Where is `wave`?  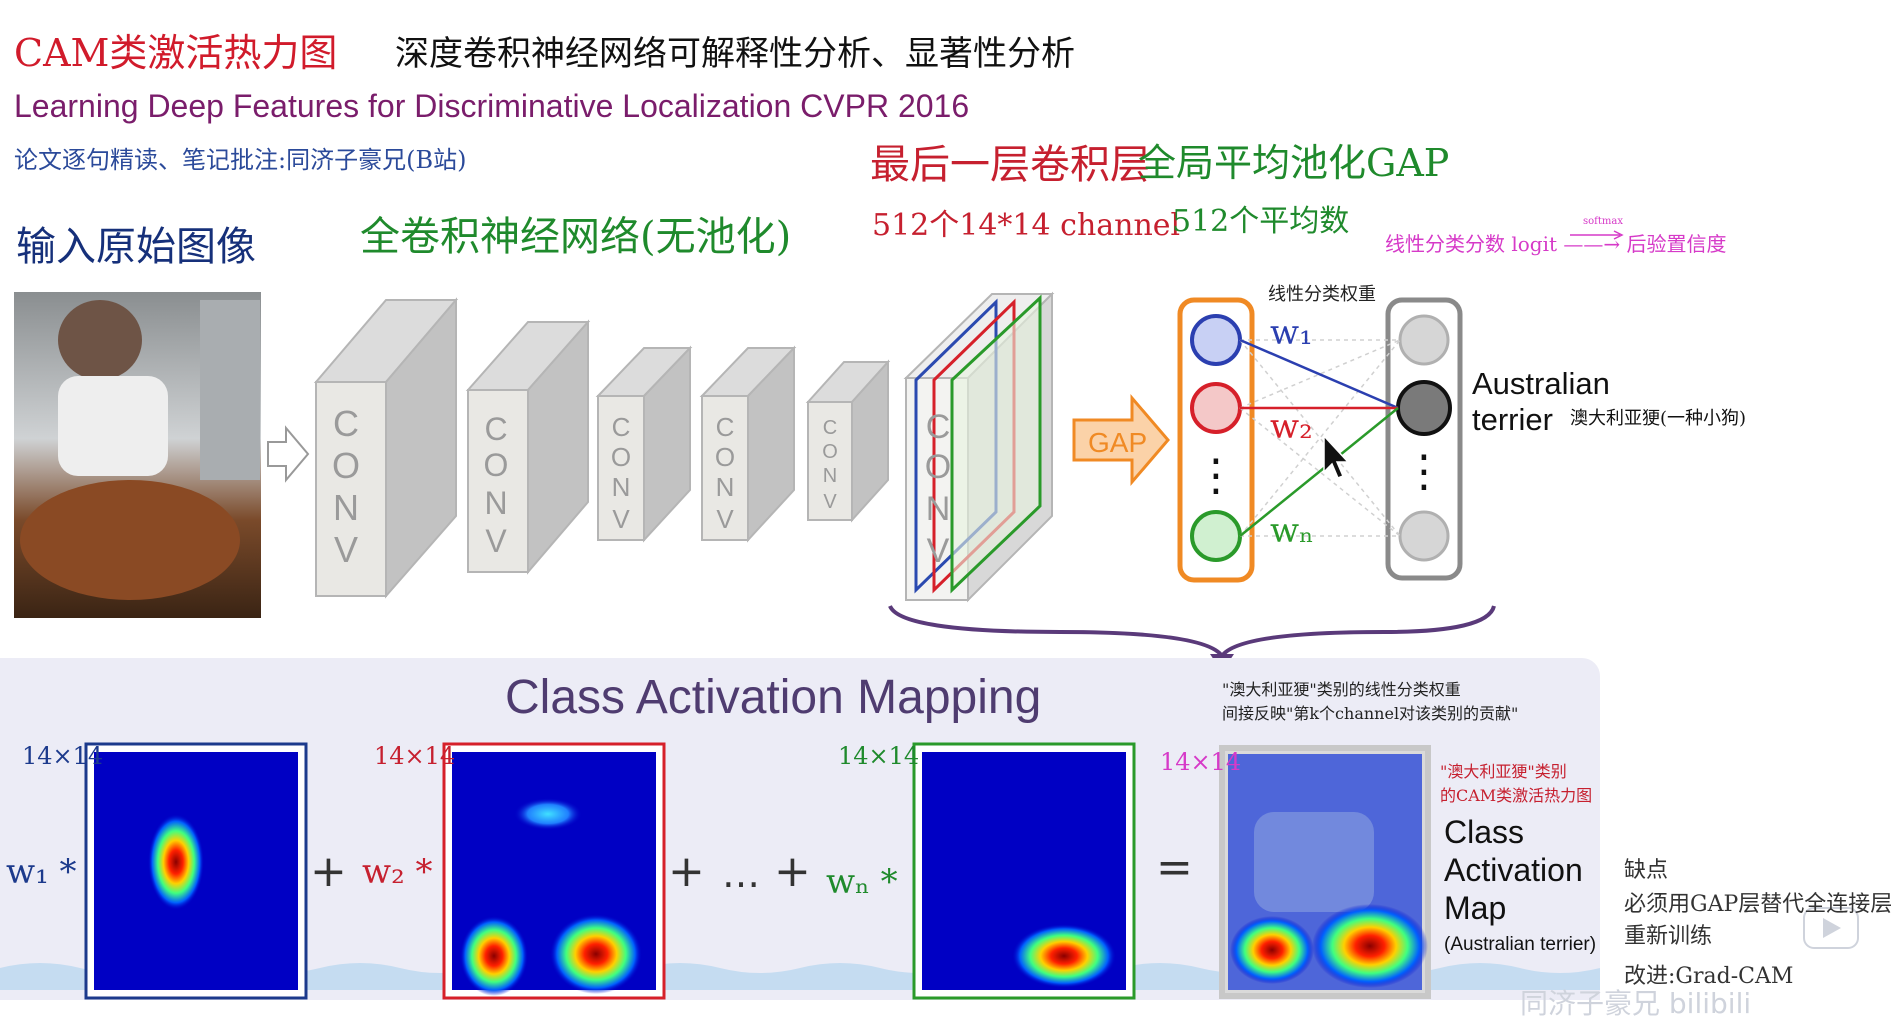
wave is located at coordinates (800, 976).